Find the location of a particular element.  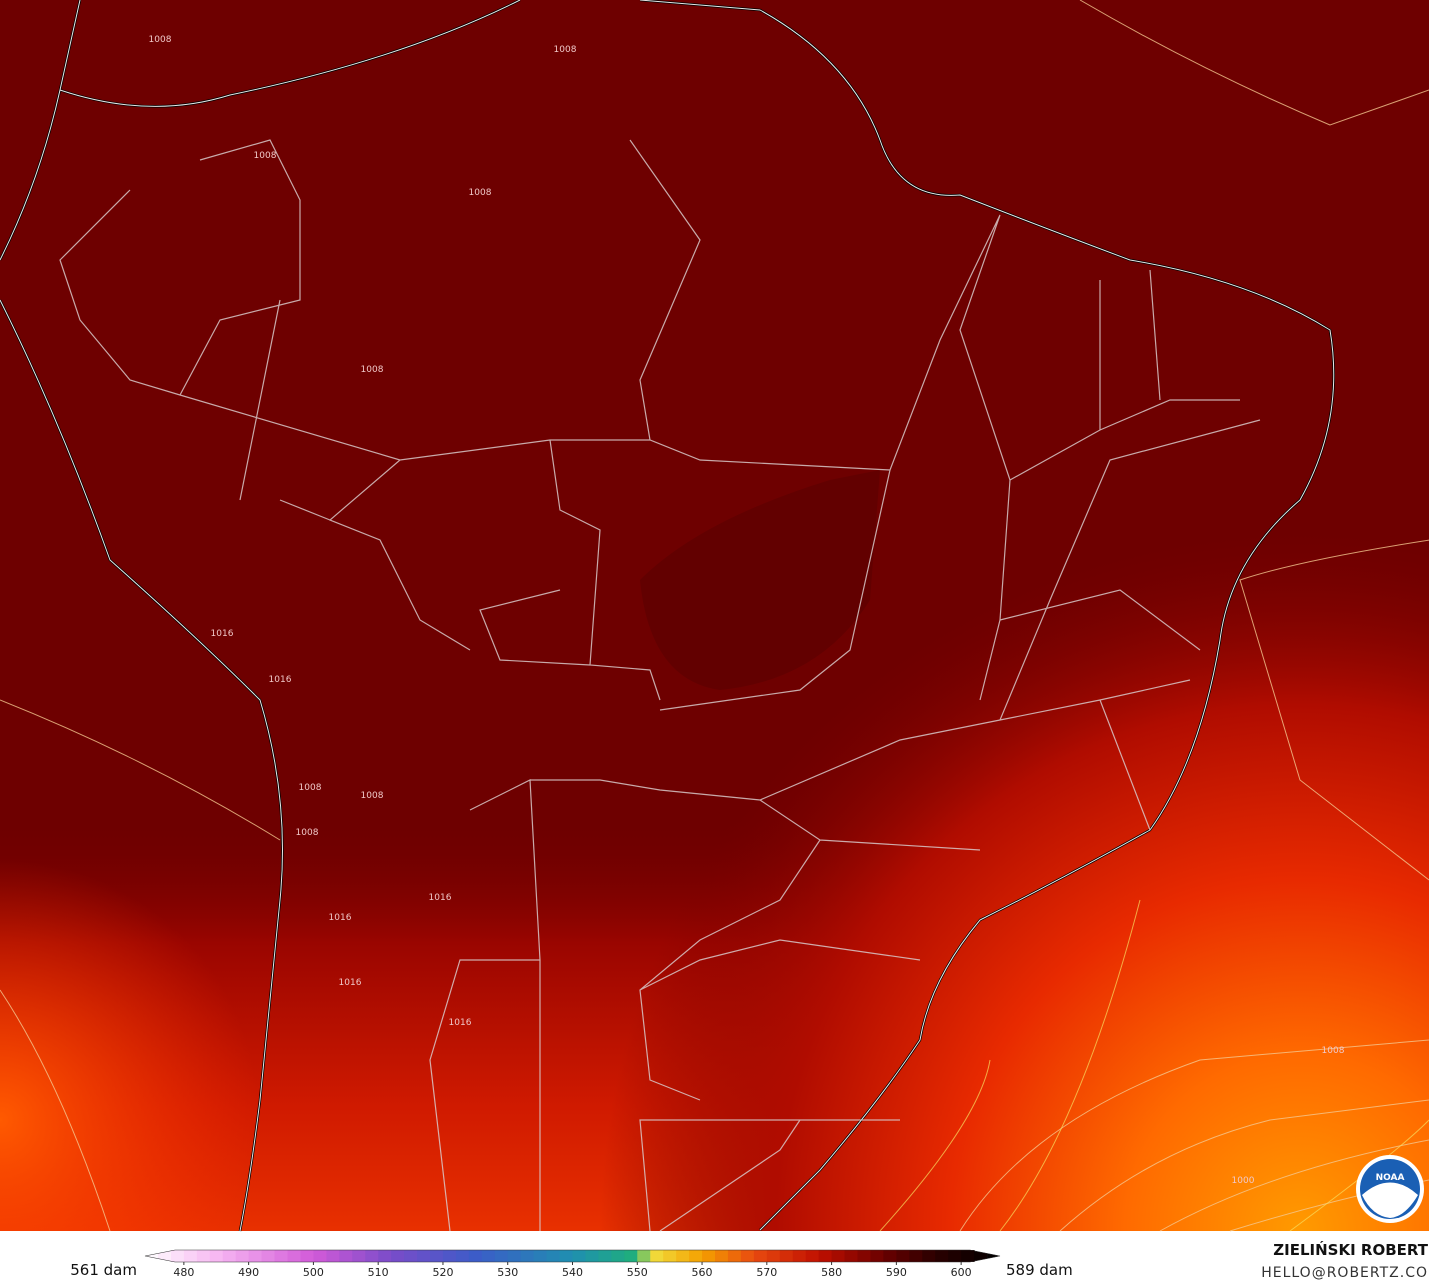

colorbar-tick-label: 560 is located at coordinates (702, 1272).